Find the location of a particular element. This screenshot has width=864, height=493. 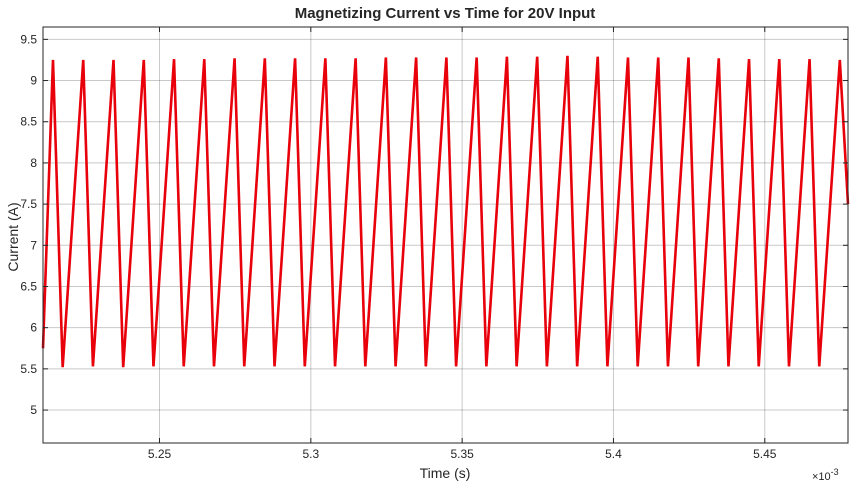

x-axis-exponent-power: -3 is located at coordinates (835, 472).